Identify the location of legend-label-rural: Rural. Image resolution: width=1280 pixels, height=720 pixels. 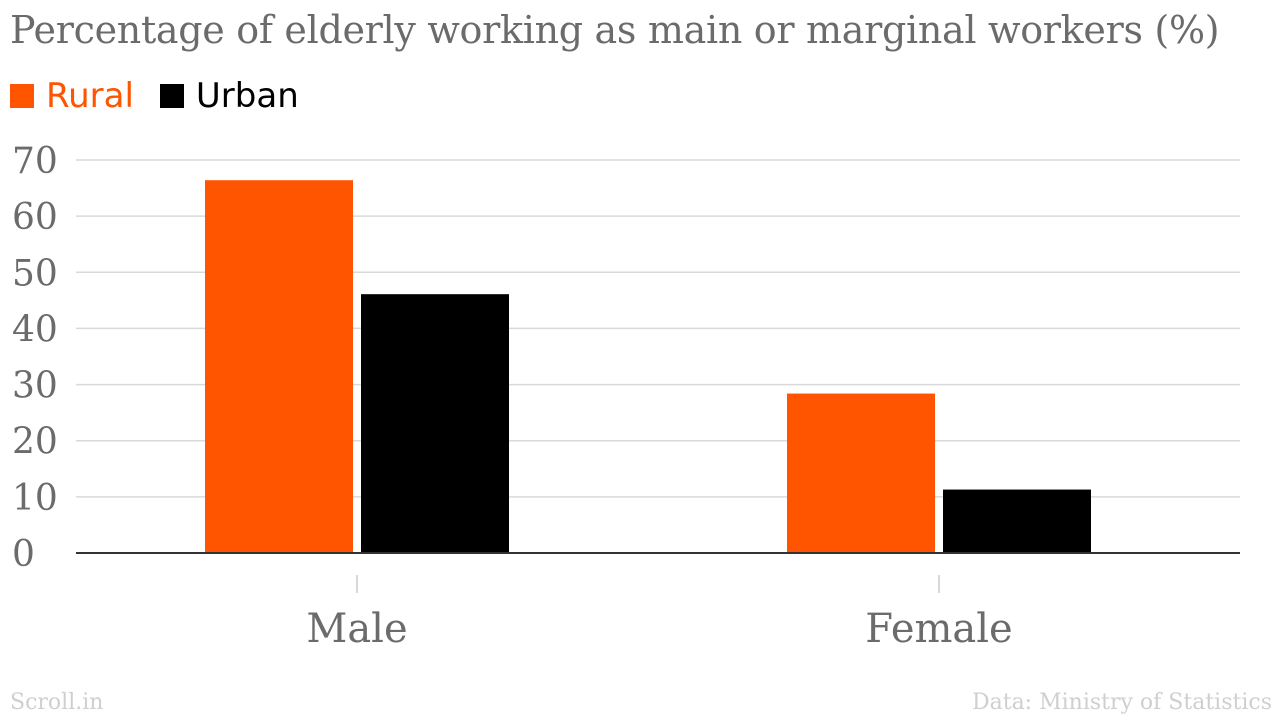
(90, 96).